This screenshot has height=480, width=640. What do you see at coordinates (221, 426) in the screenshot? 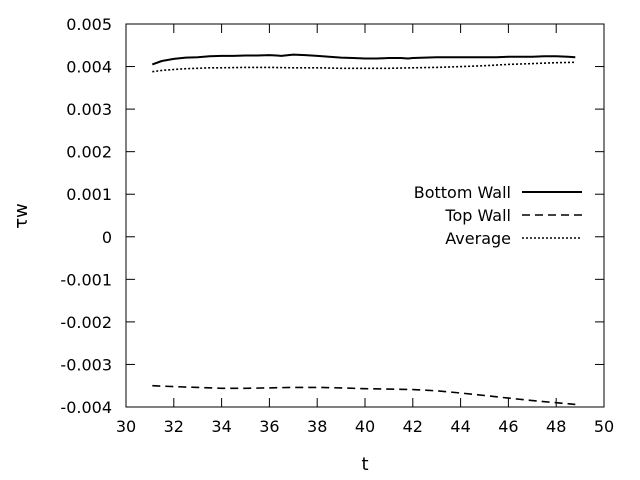
I see `x-tick-label: 34` at bounding box center [221, 426].